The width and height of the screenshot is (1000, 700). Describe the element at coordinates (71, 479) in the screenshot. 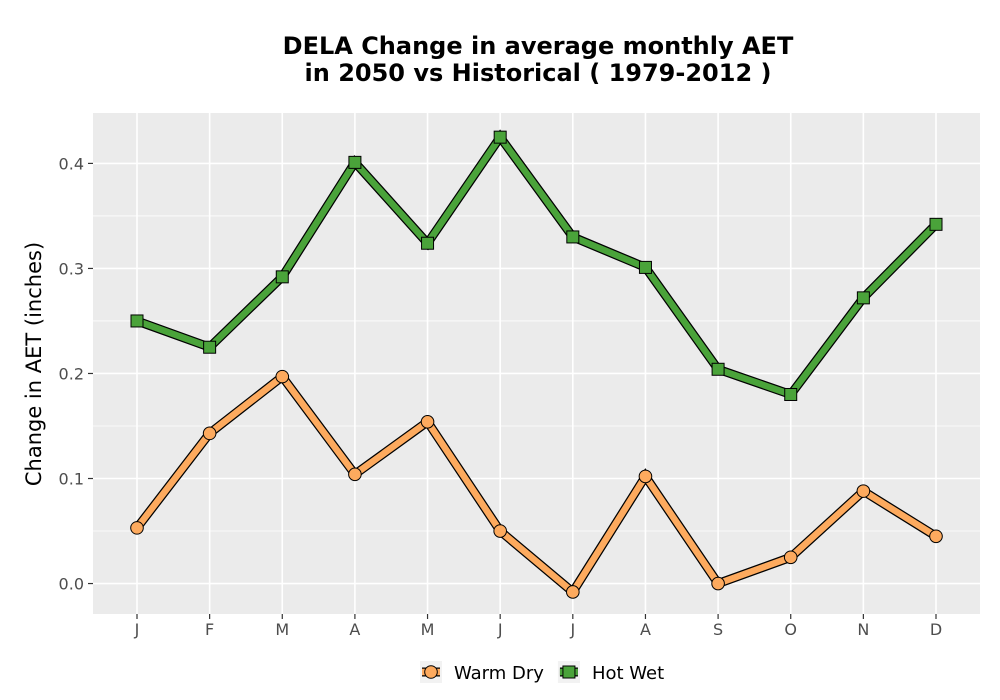

I see `y-tick-label: 0.1` at that location.